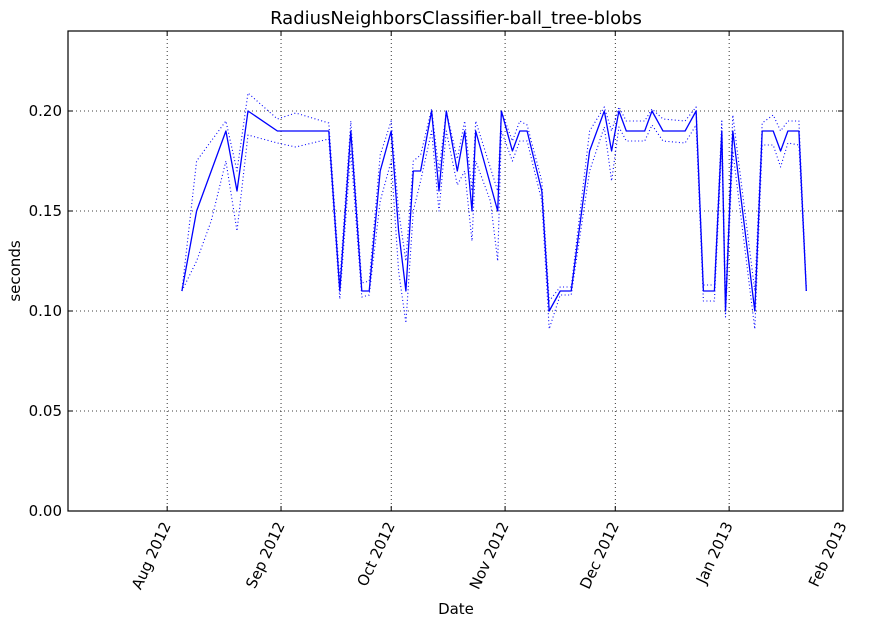  Describe the element at coordinates (45, 511) in the screenshot. I see `y-tick-label: 0.00` at that location.